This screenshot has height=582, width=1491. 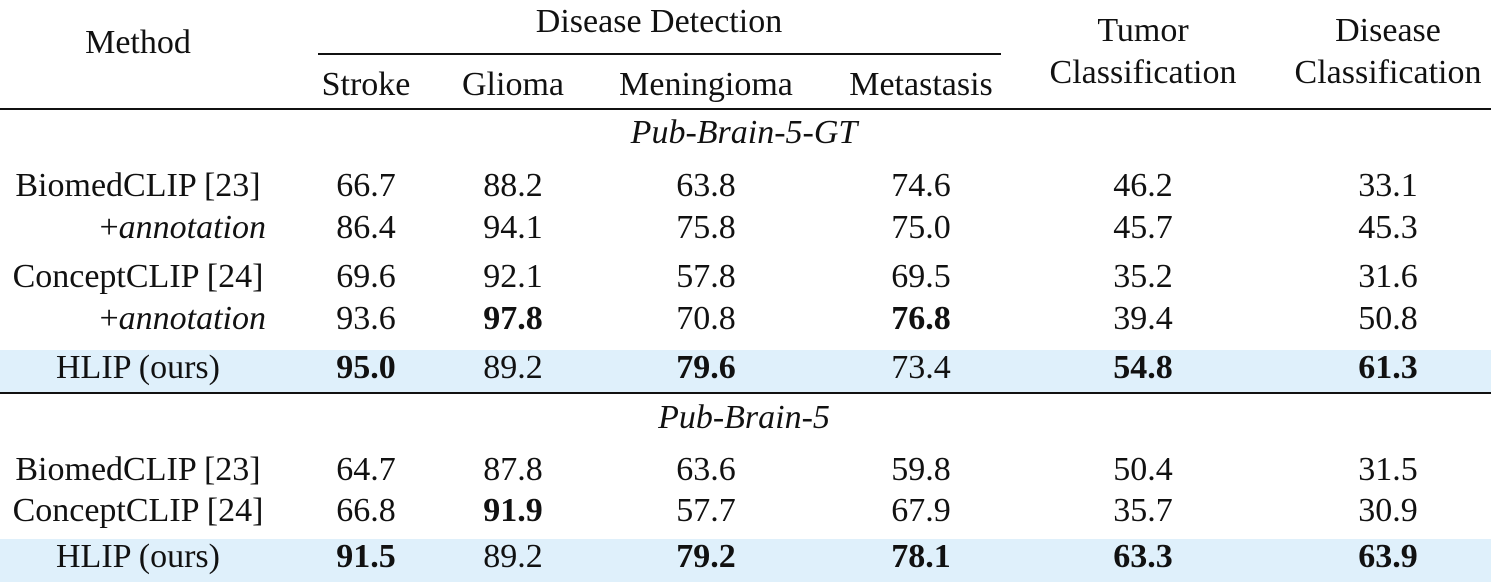 I want to click on table-cell: 50.4, so click(x=1143, y=469).